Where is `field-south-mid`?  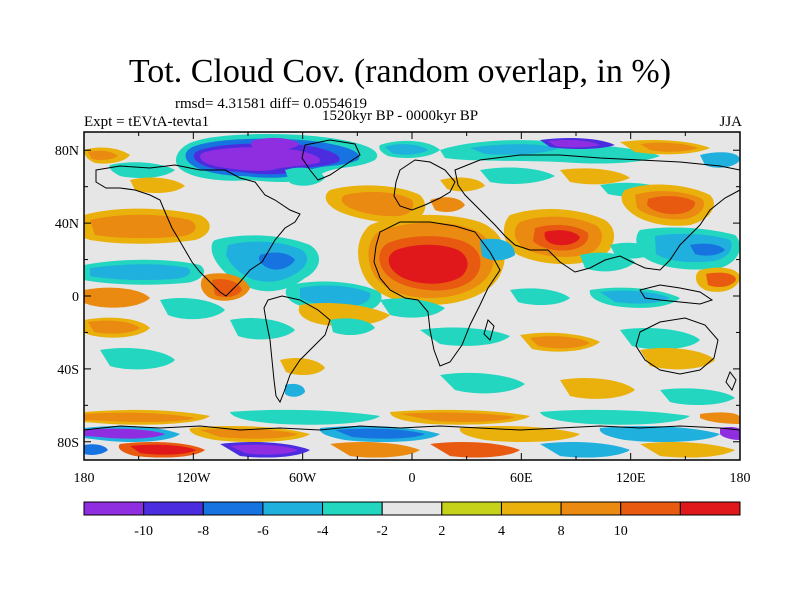
field-south-mid is located at coordinates (409, 352).